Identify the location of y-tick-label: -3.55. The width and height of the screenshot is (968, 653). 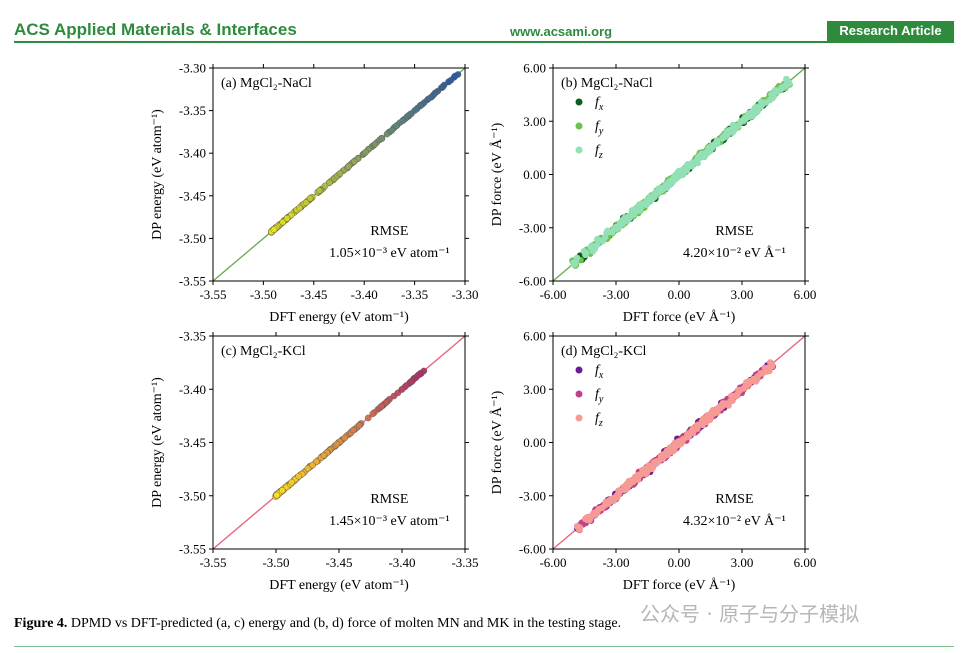
(192, 281).